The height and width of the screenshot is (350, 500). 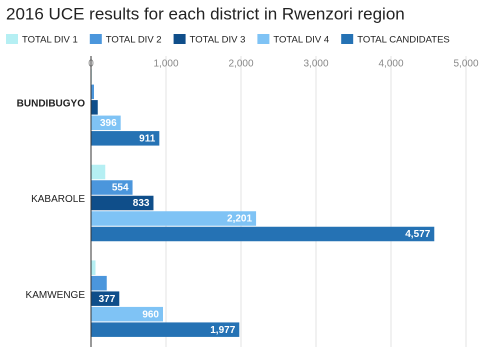 I want to click on value-label: 4,577, so click(x=417, y=234).